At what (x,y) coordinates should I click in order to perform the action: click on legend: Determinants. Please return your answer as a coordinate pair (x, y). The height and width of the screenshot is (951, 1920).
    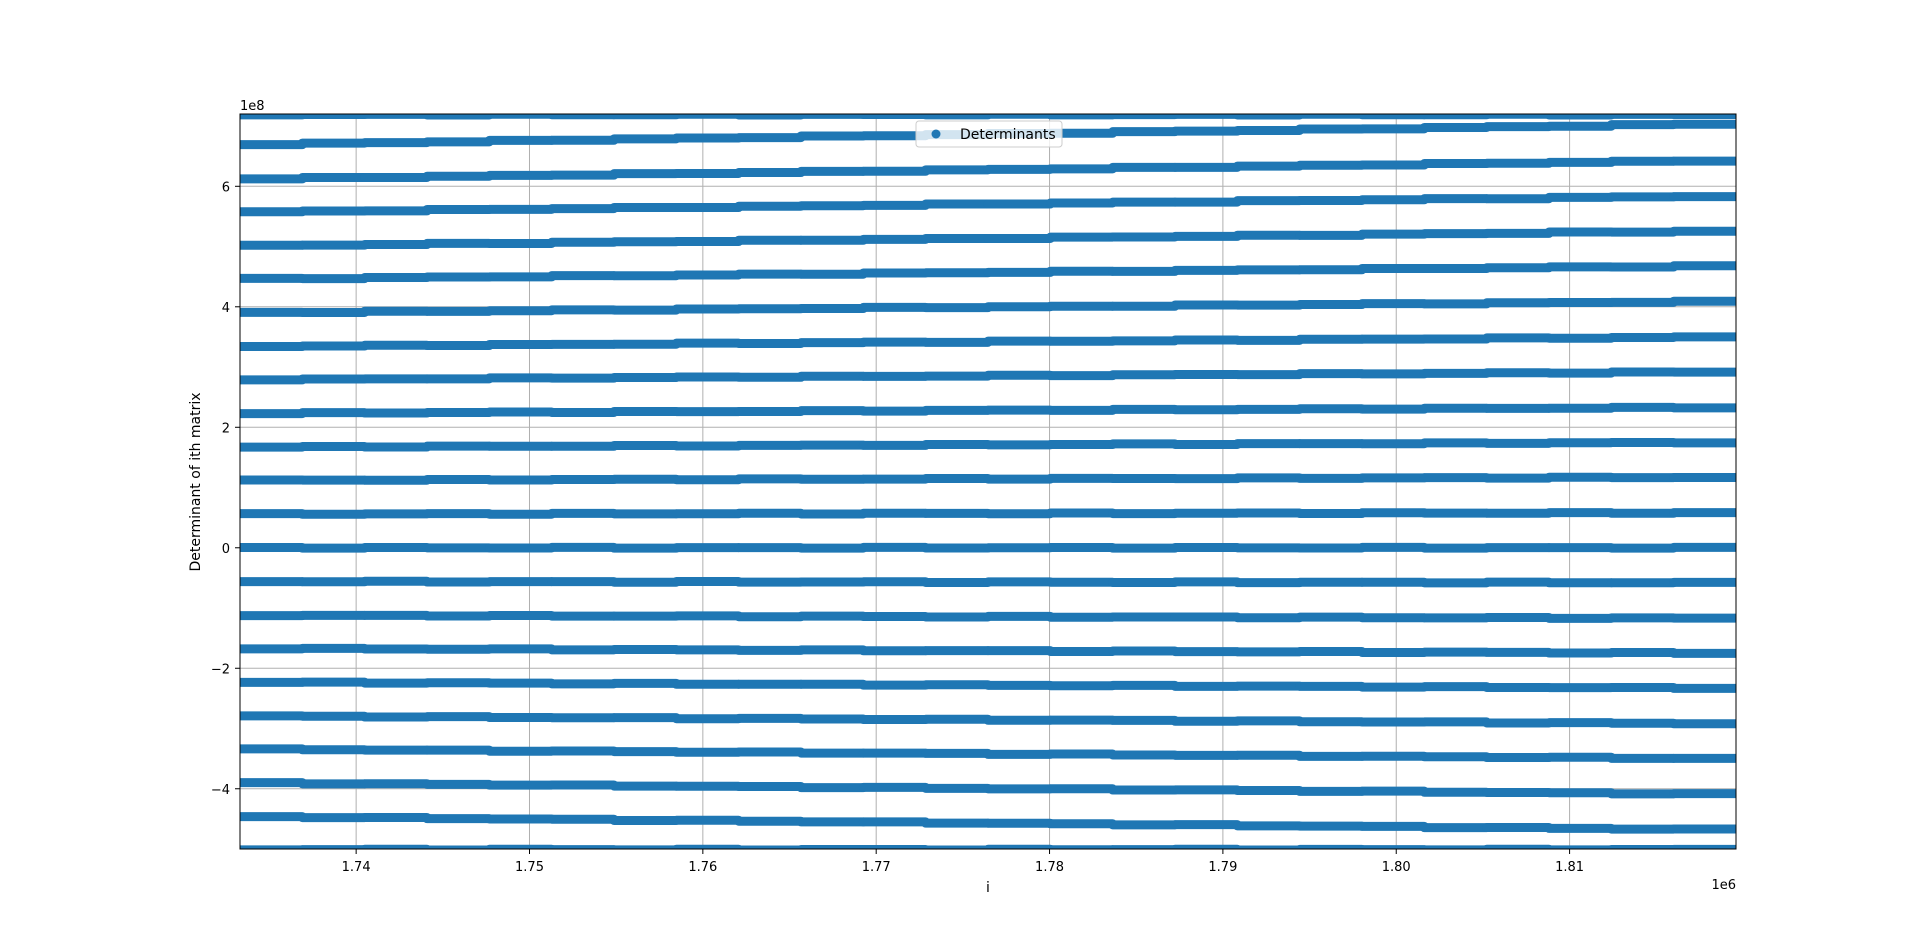
    Looking at the image, I should click on (989, 134).